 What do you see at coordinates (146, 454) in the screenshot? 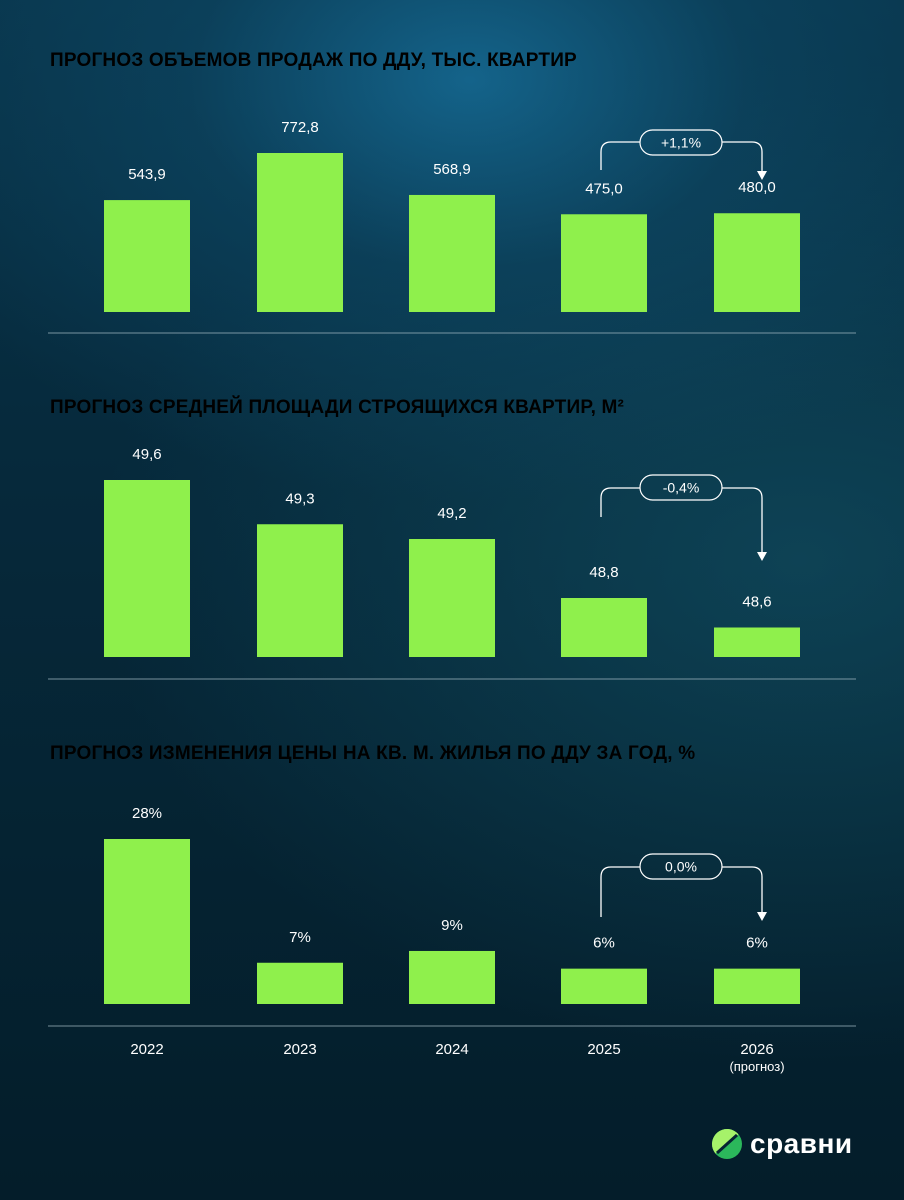
I see `value-label-2022: 49,6` at bounding box center [146, 454].